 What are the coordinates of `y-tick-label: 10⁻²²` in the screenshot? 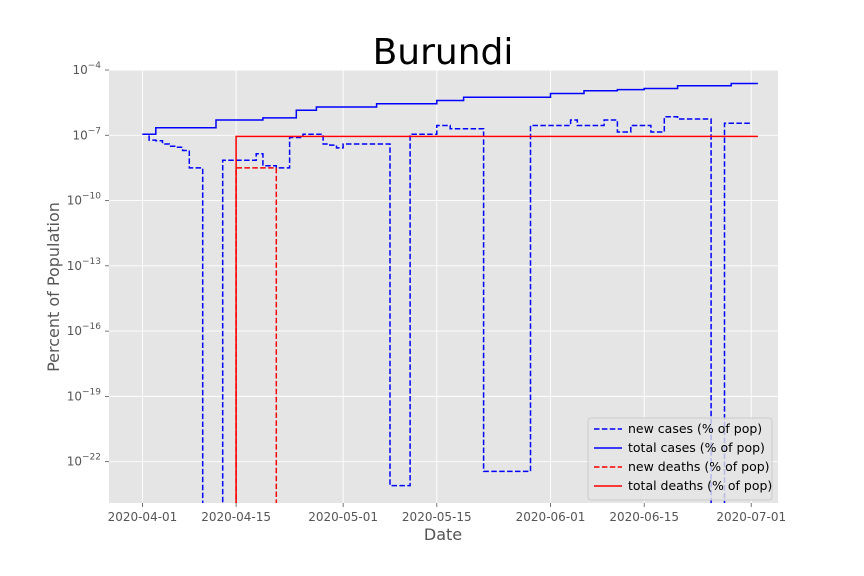 It's located at (84, 461).